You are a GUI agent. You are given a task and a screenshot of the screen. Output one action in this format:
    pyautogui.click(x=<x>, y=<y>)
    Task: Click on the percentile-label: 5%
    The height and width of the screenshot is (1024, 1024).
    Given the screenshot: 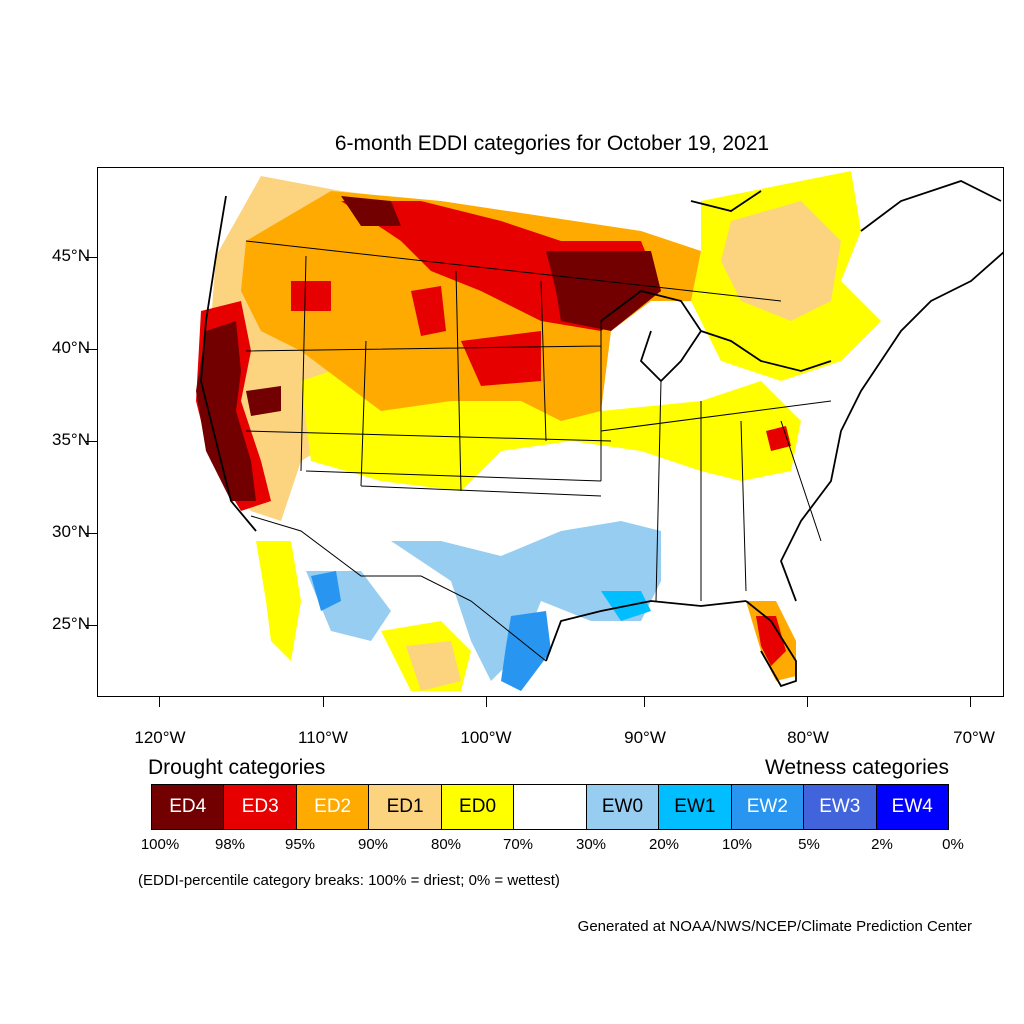 What is the action you would take?
    pyautogui.click(x=809, y=844)
    